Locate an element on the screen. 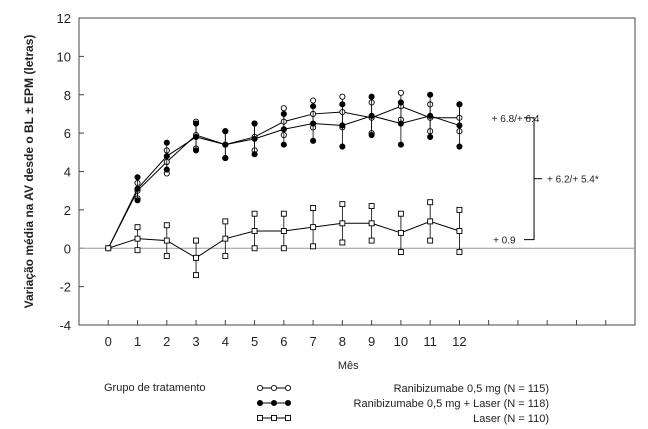 The height and width of the screenshot is (429, 648). legend-label: Ranibizumabe 0,5 mg + Laser (N = 118) is located at coordinates (451, 404).